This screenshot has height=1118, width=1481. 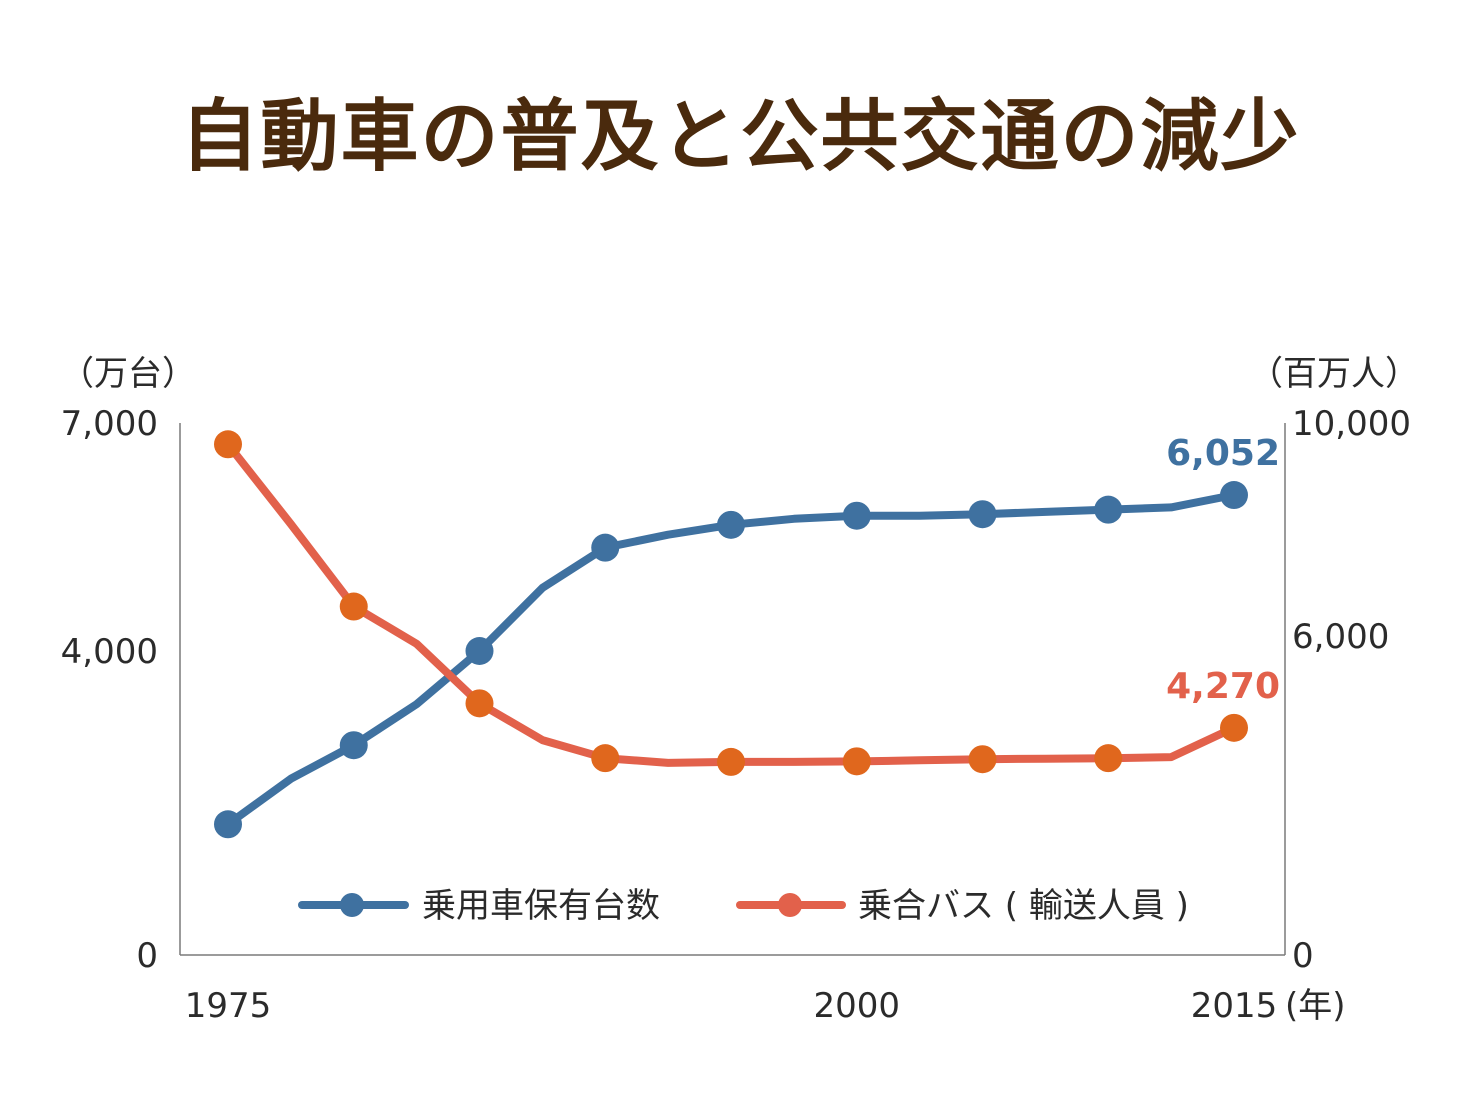 I want to click on right-axis-unit: （百万人）, so click(x=1334, y=374).